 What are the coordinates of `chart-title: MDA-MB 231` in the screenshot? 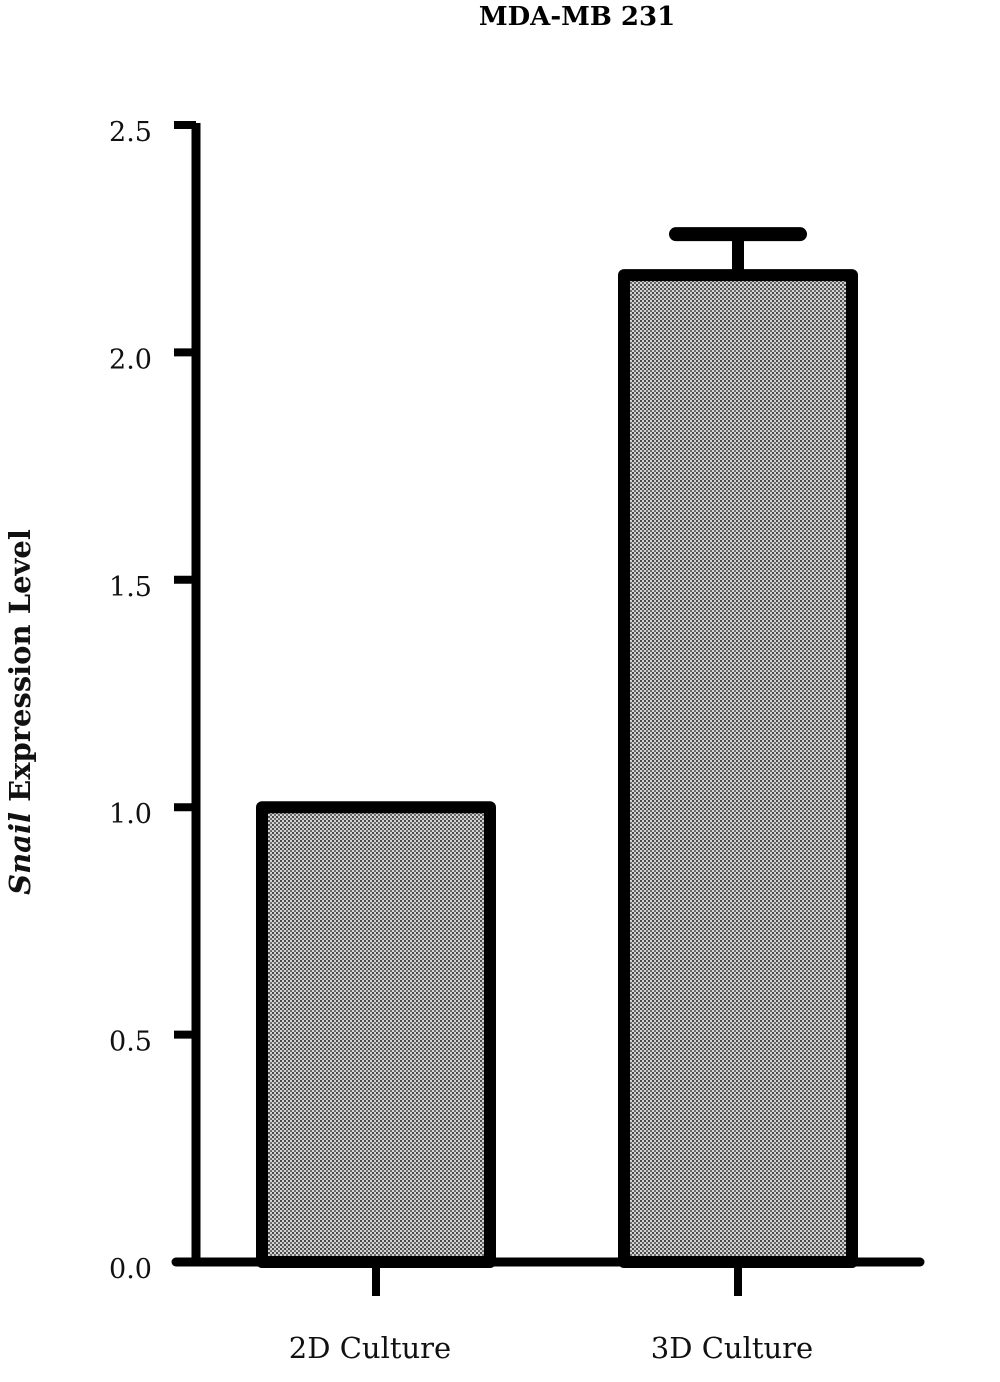 It's located at (577, 17).